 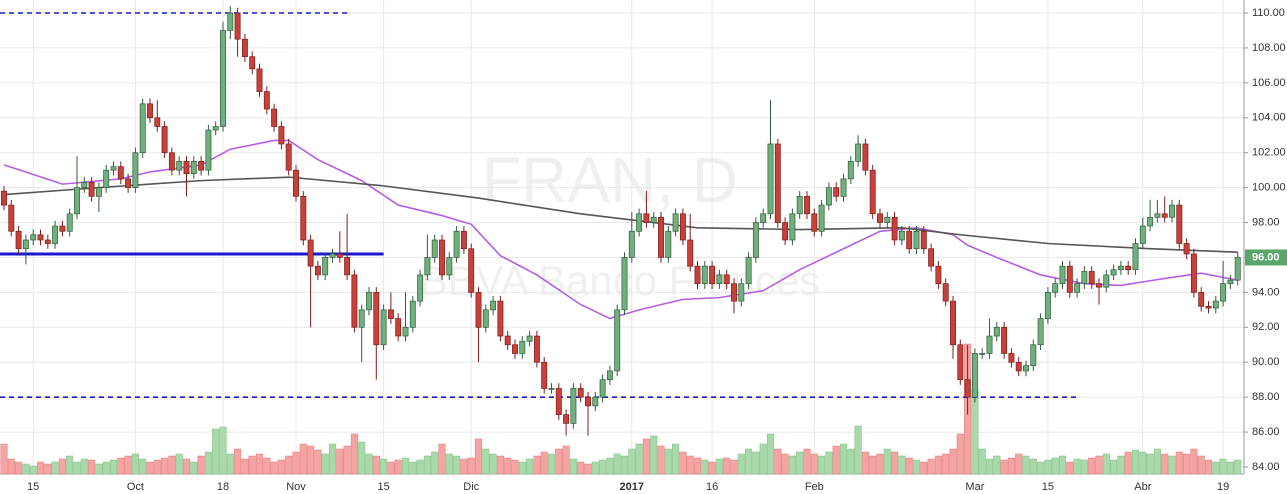 I want to click on watermark: FRAN, D, so click(x=610, y=180).